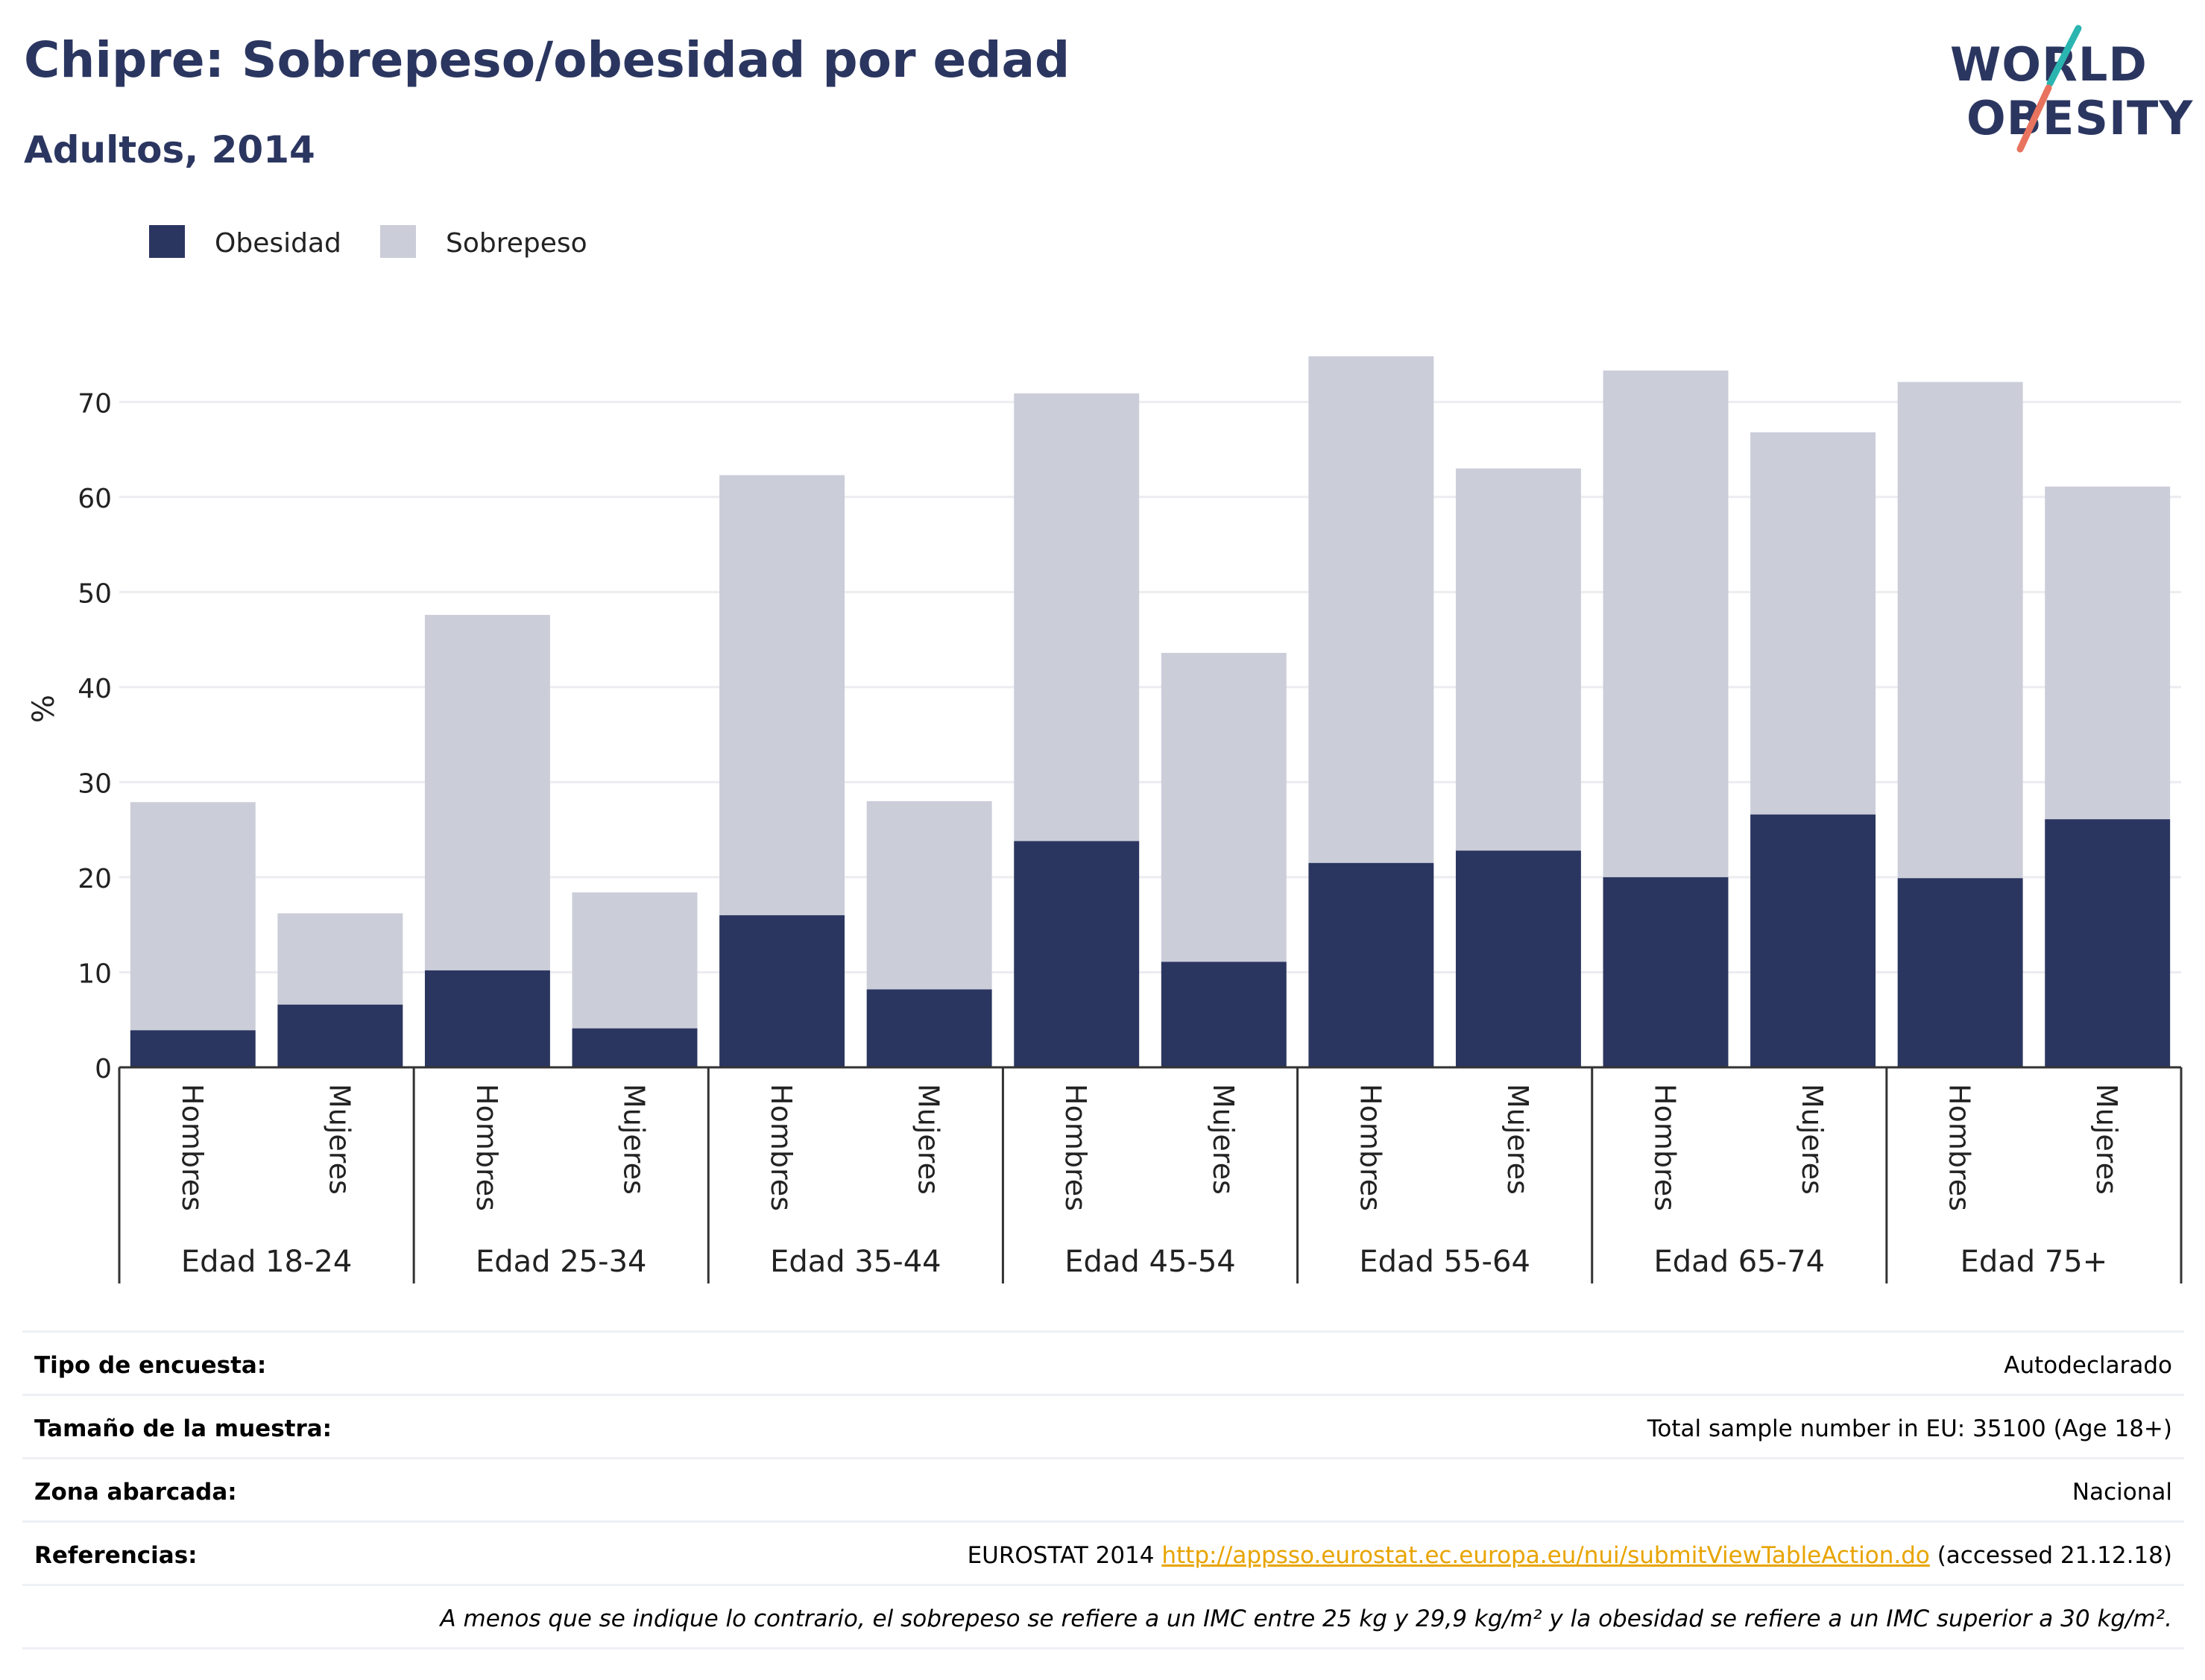  I want to click on info-row-survey-type: Tipo de encuesta: Autodeclarado, so click(1103, 1362).